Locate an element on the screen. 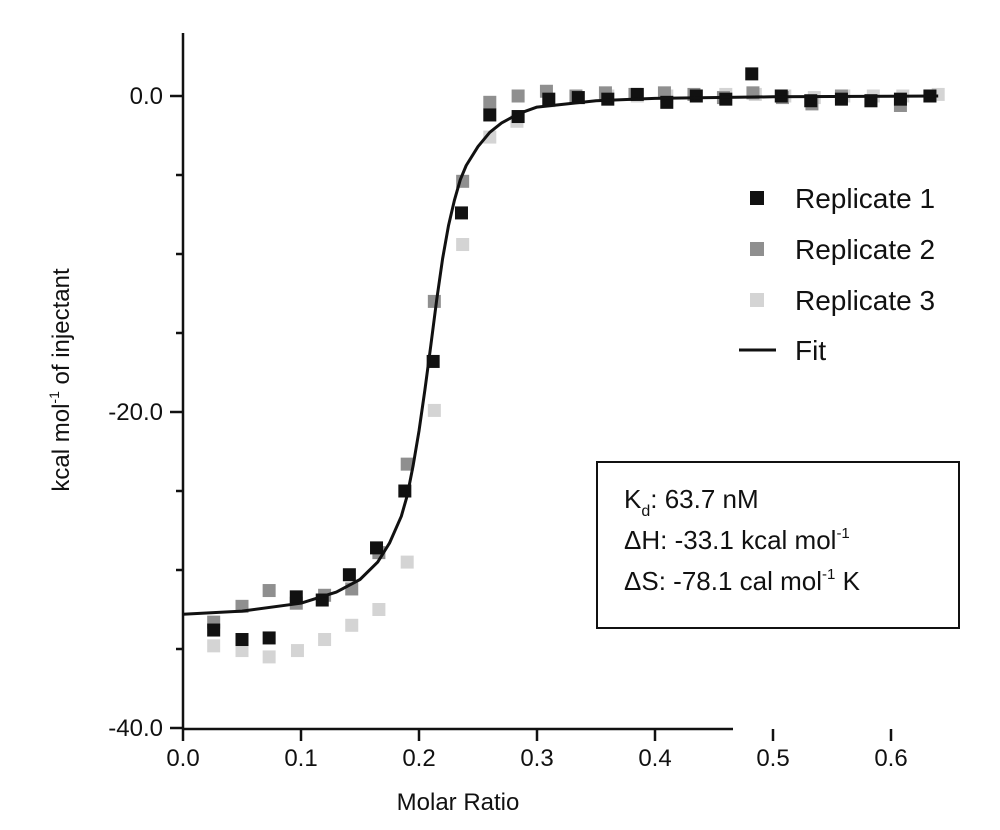 The height and width of the screenshot is (830, 1000). kd-symbol: K is located at coordinates (633, 499).